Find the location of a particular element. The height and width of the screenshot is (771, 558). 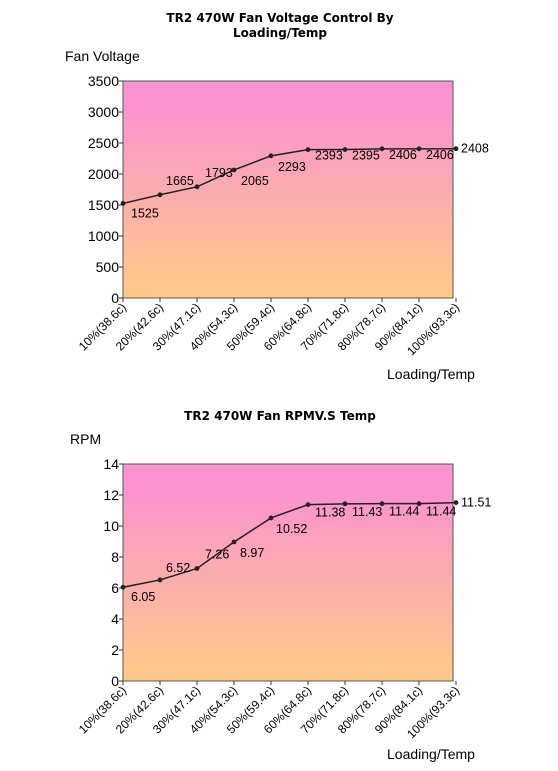

y-tick-label: 2000 is located at coordinates (103, 174).